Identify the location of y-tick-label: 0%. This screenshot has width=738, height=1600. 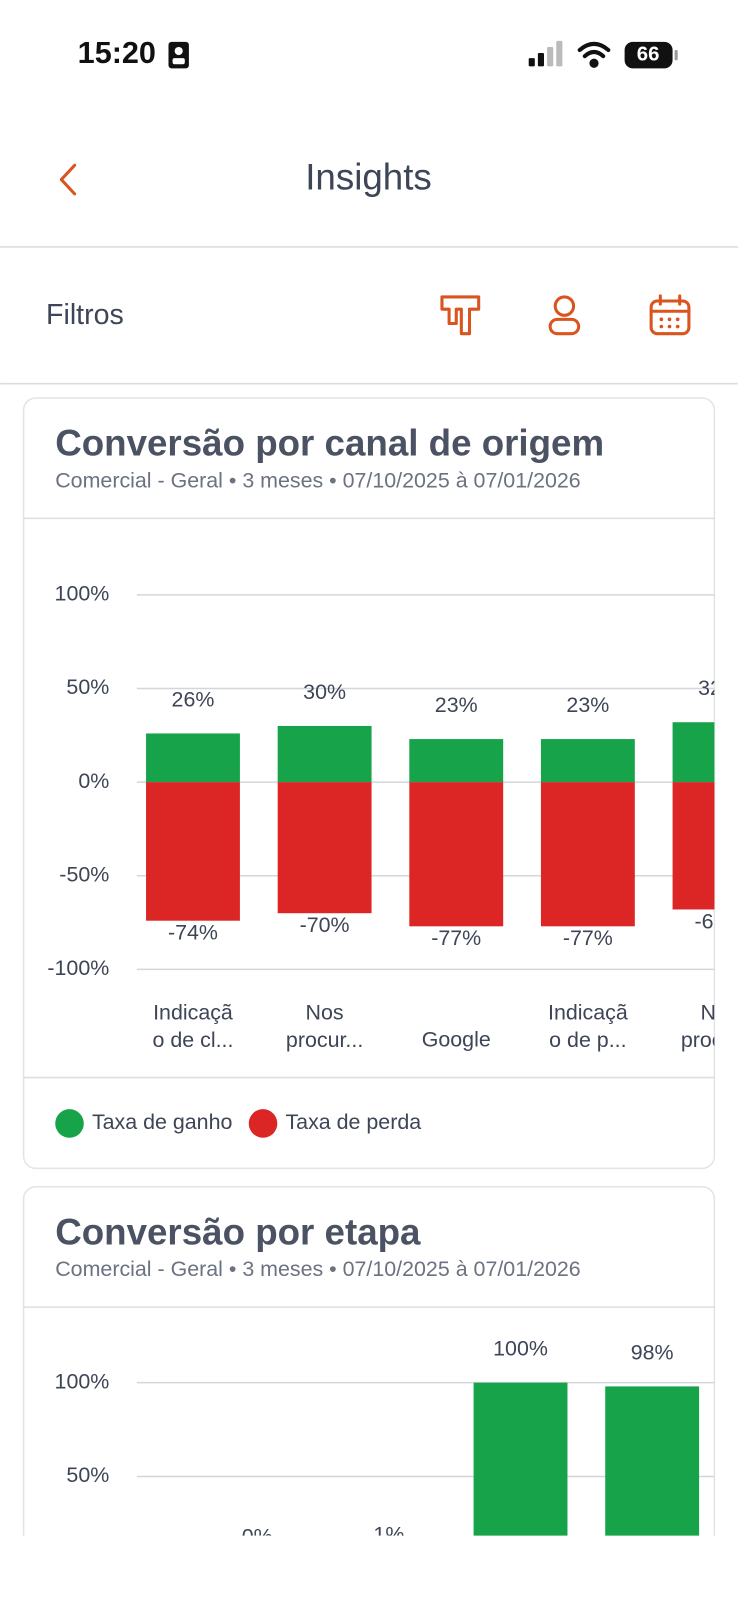
(93, 781).